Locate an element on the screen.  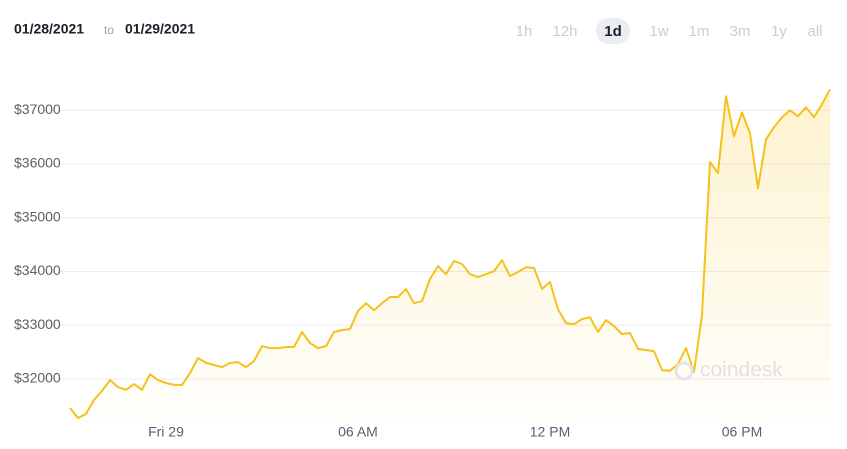
range-button: 1m is located at coordinates (699, 31).